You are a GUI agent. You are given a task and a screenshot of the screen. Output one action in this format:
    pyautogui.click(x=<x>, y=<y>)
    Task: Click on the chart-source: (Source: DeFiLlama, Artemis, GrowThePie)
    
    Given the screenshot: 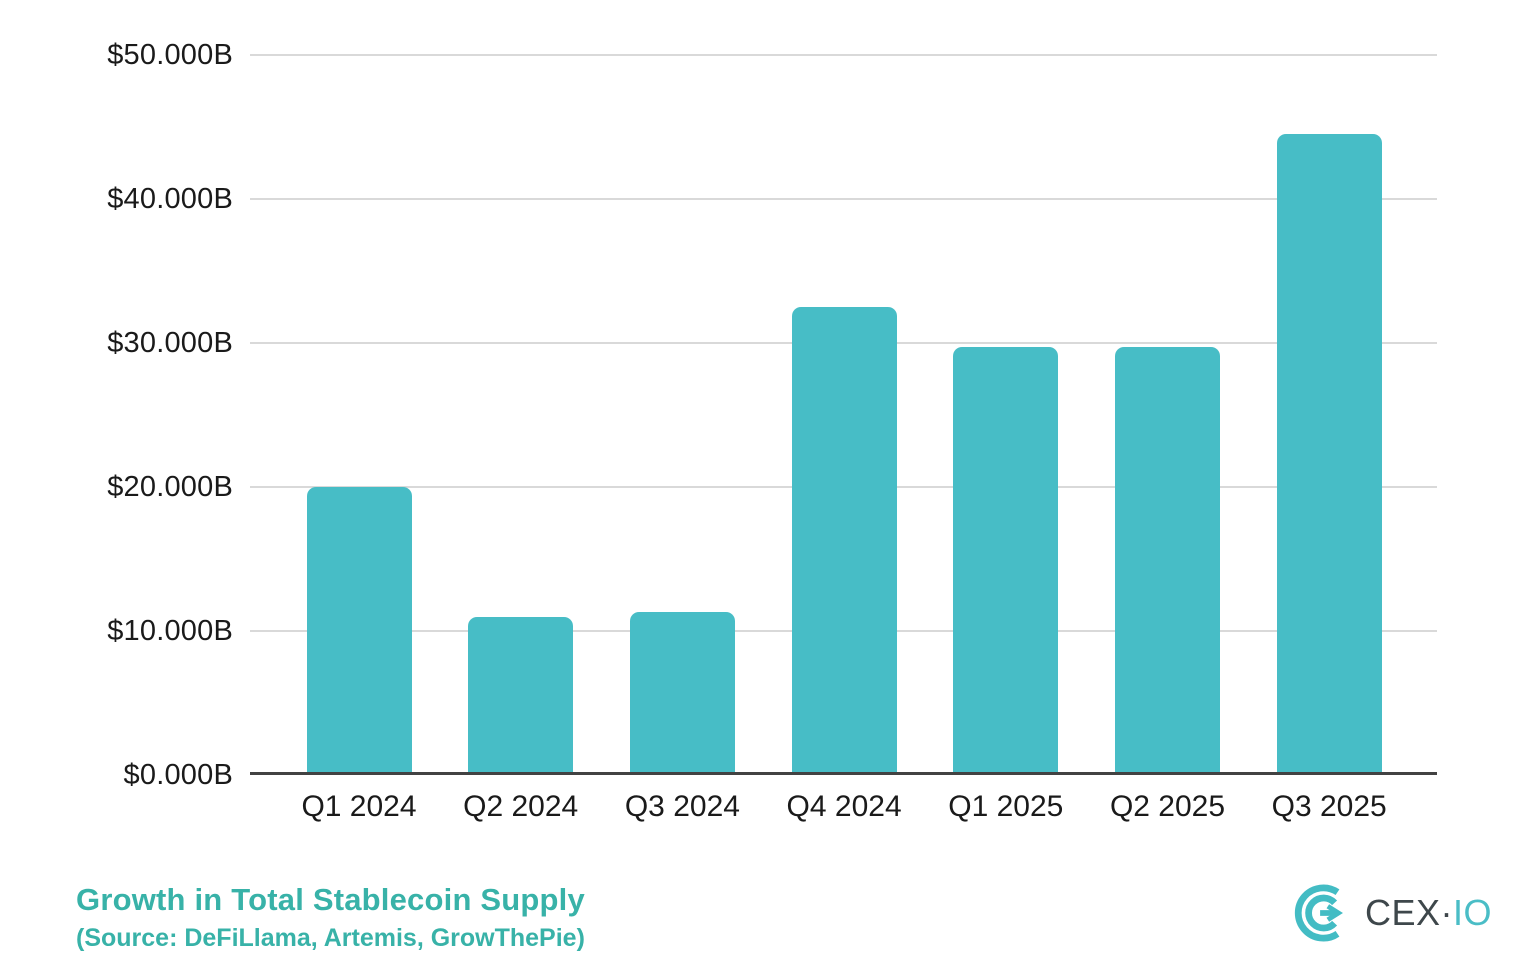 What is the action you would take?
    pyautogui.click(x=330, y=938)
    